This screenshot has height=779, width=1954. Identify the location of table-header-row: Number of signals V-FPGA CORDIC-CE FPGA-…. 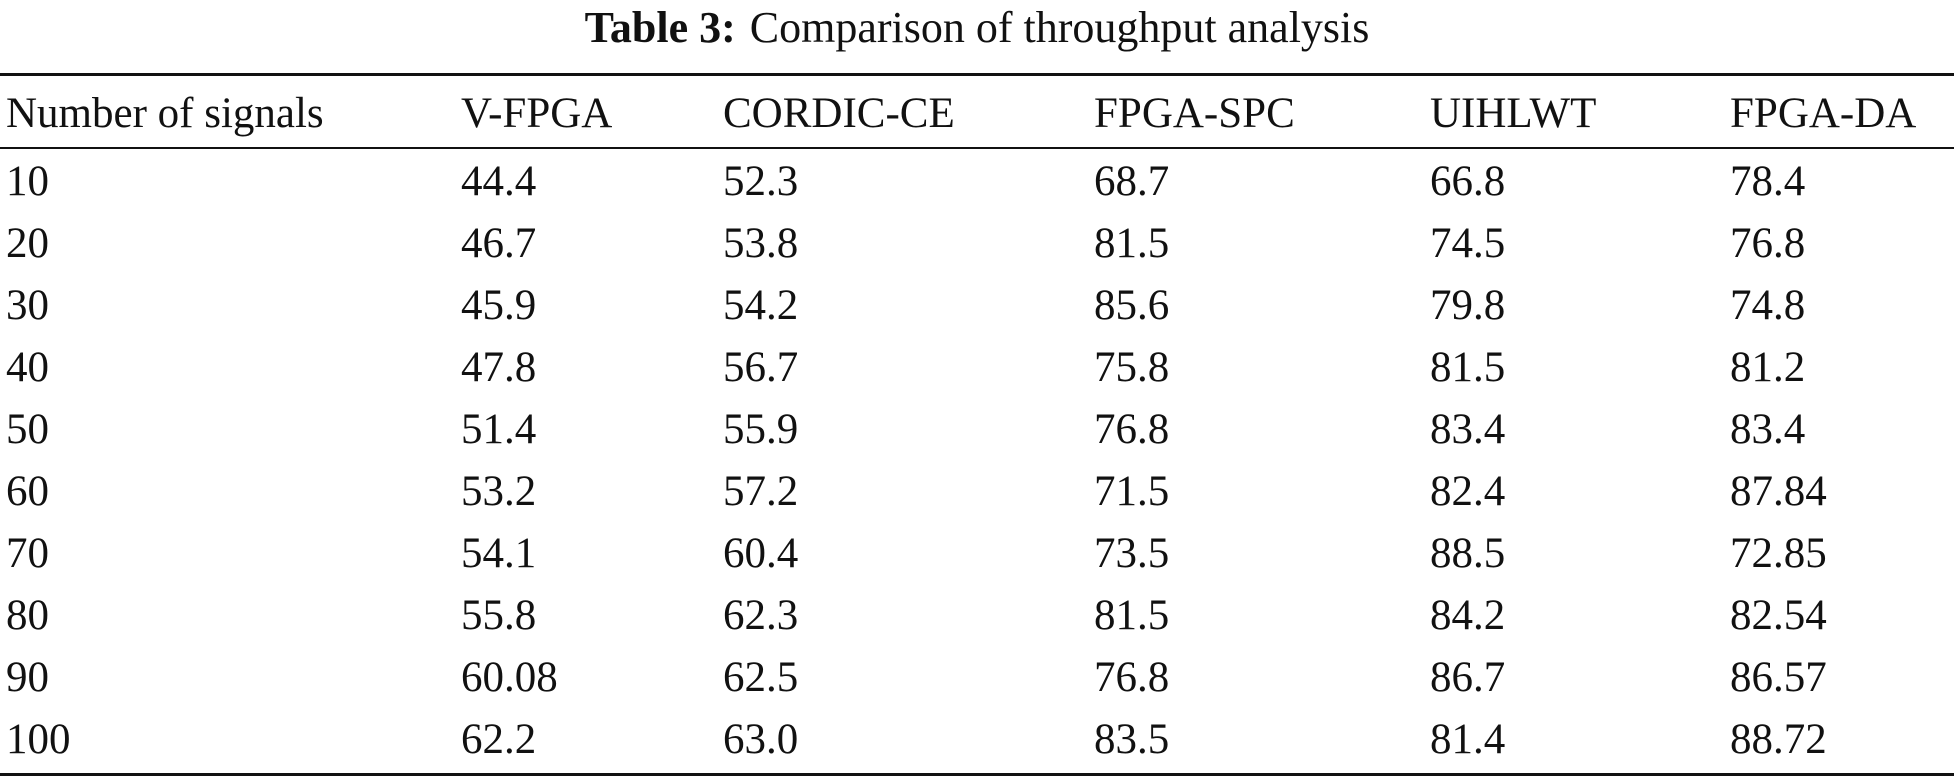
(977, 113).